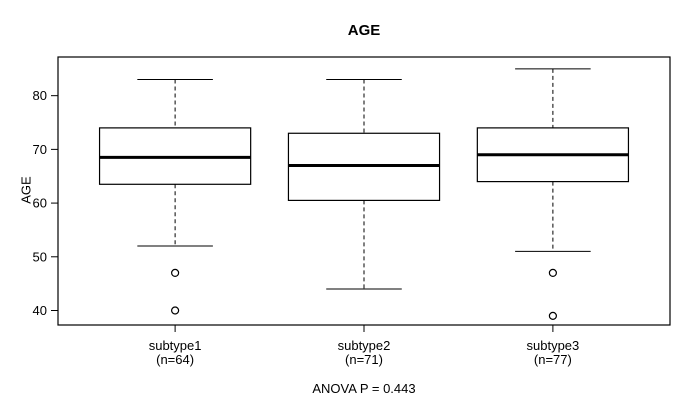 Image resolution: width=700 pixels, height=400 pixels. I want to click on x-group-sublabel-1: (n=64), so click(175, 359).